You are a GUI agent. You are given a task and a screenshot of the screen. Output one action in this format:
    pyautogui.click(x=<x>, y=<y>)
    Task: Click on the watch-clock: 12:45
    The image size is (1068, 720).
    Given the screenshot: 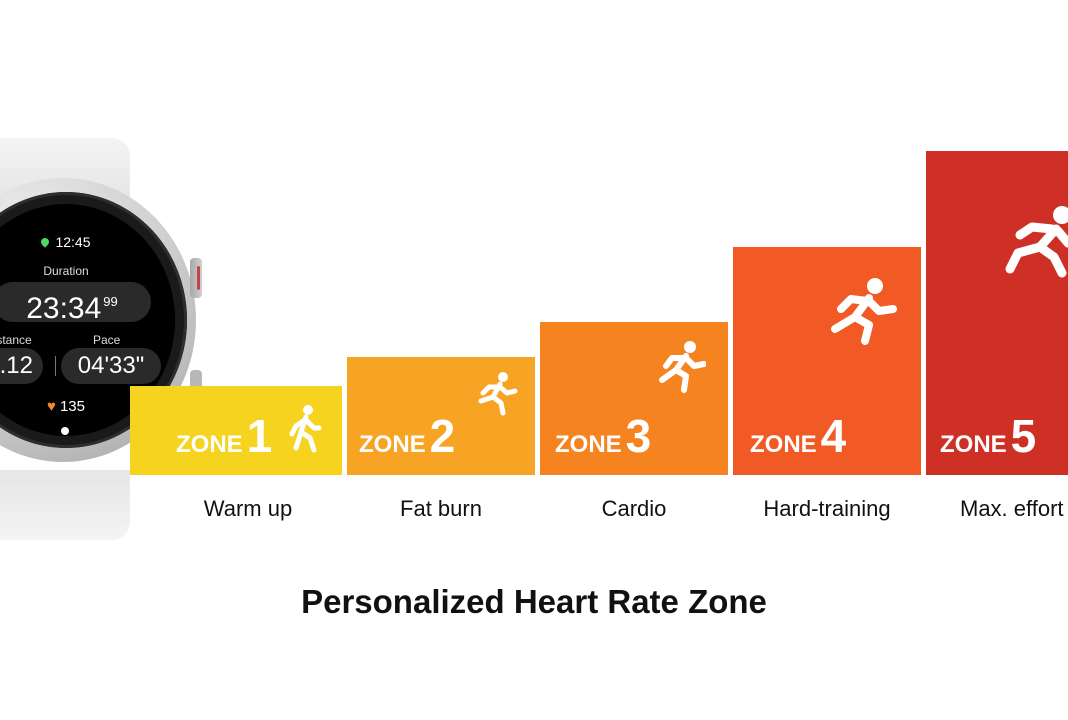 What is the action you would take?
    pyautogui.click(x=87, y=242)
    